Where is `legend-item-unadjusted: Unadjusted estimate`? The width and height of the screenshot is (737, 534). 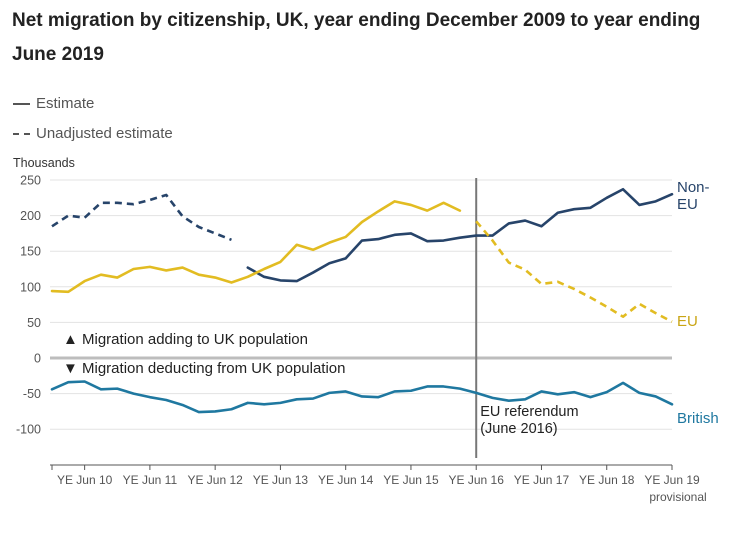 legend-item-unadjusted: Unadjusted estimate is located at coordinates (93, 133).